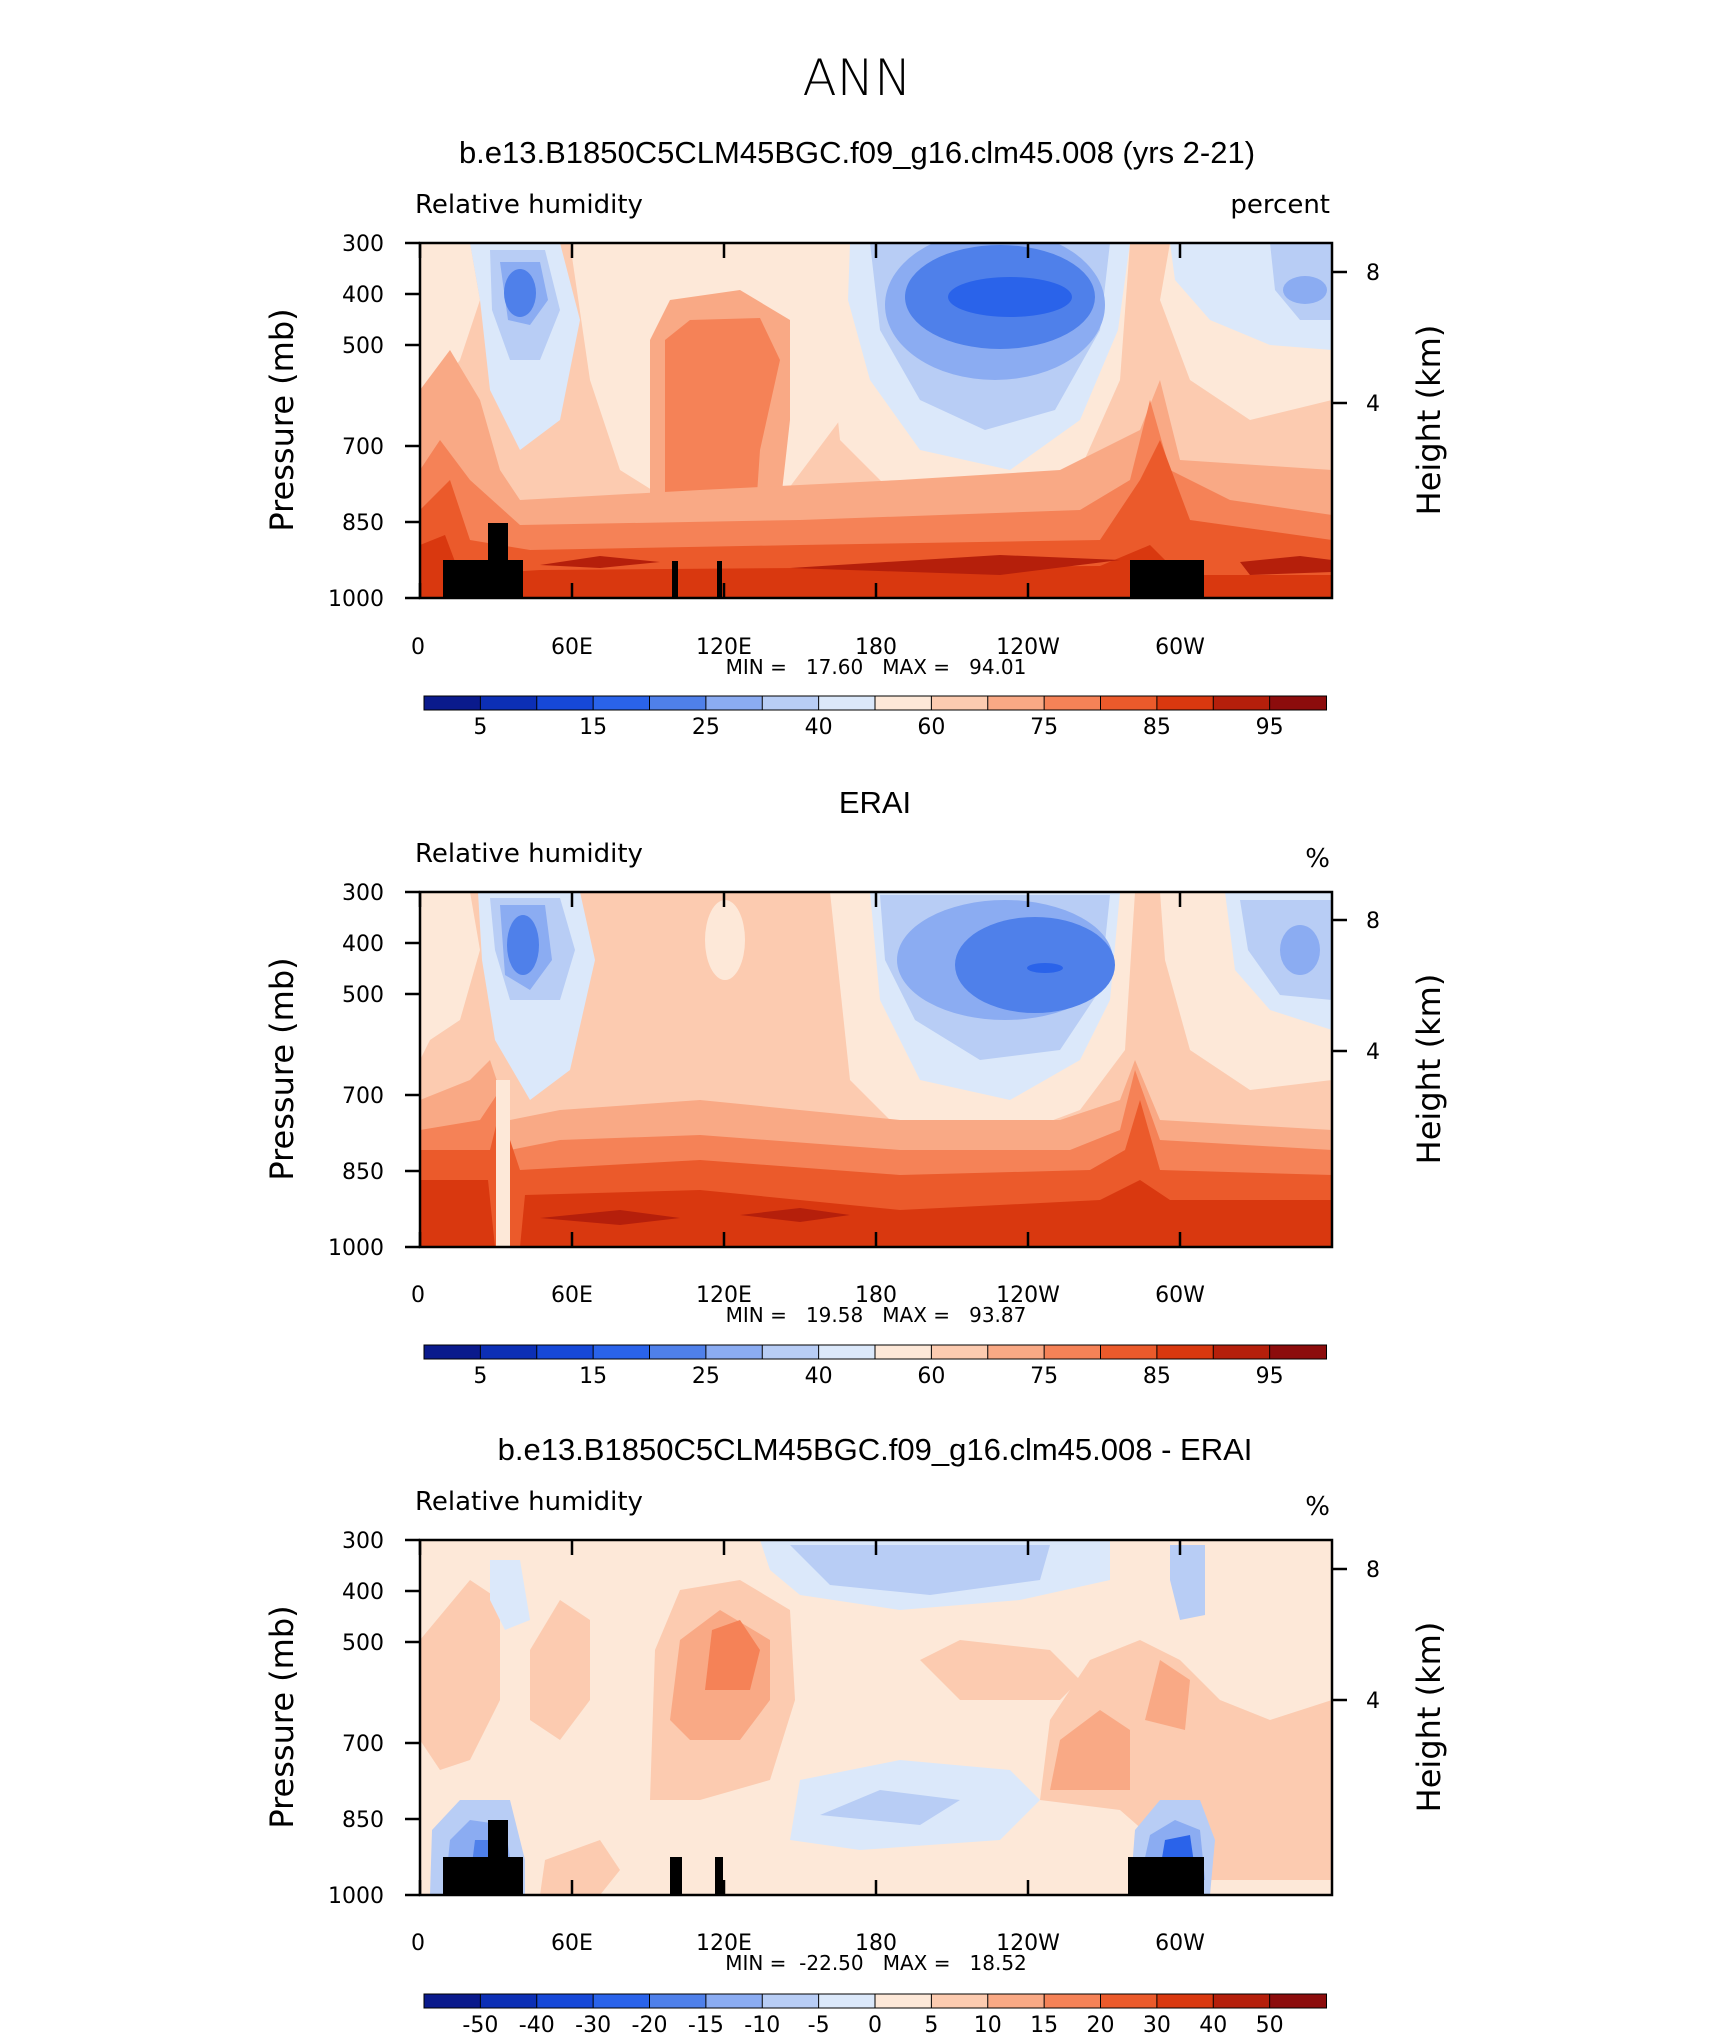 The image size is (1710, 2038). What do you see at coordinates (1044, 727) in the screenshot?
I see `colorbar-label: 75` at bounding box center [1044, 727].